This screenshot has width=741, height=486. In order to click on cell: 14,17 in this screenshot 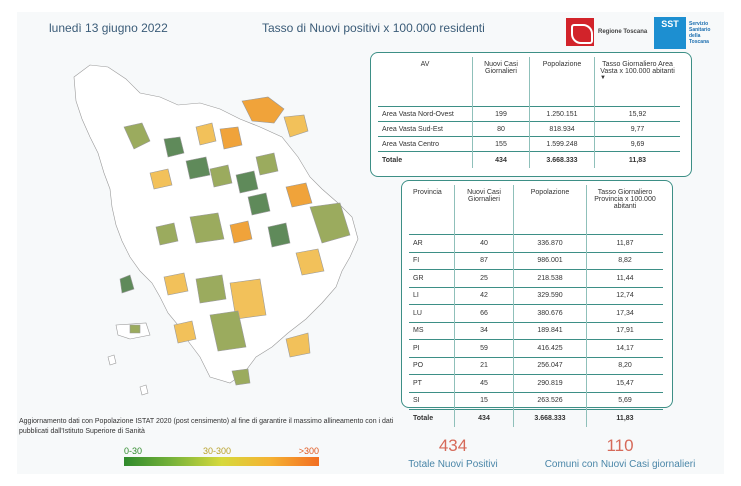, I will do `click(624, 348)`.